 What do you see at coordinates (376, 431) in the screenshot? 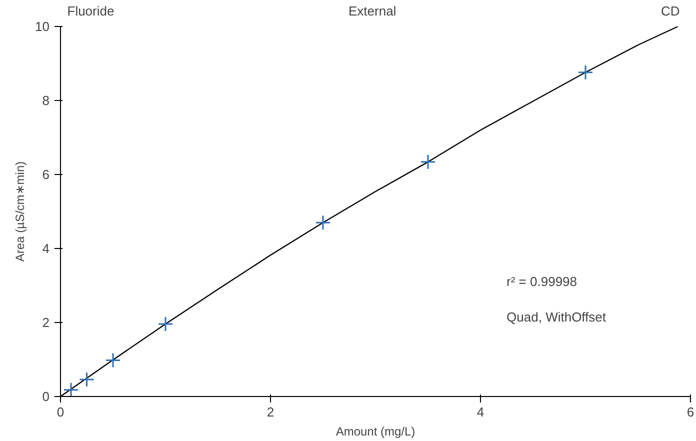
I see `x-axis-title: Amount (mg/L)` at bounding box center [376, 431].